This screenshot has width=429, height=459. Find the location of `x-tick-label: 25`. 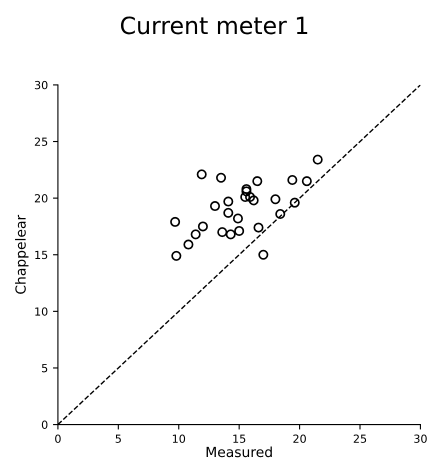

x-tick-label: 25 is located at coordinates (360, 438).